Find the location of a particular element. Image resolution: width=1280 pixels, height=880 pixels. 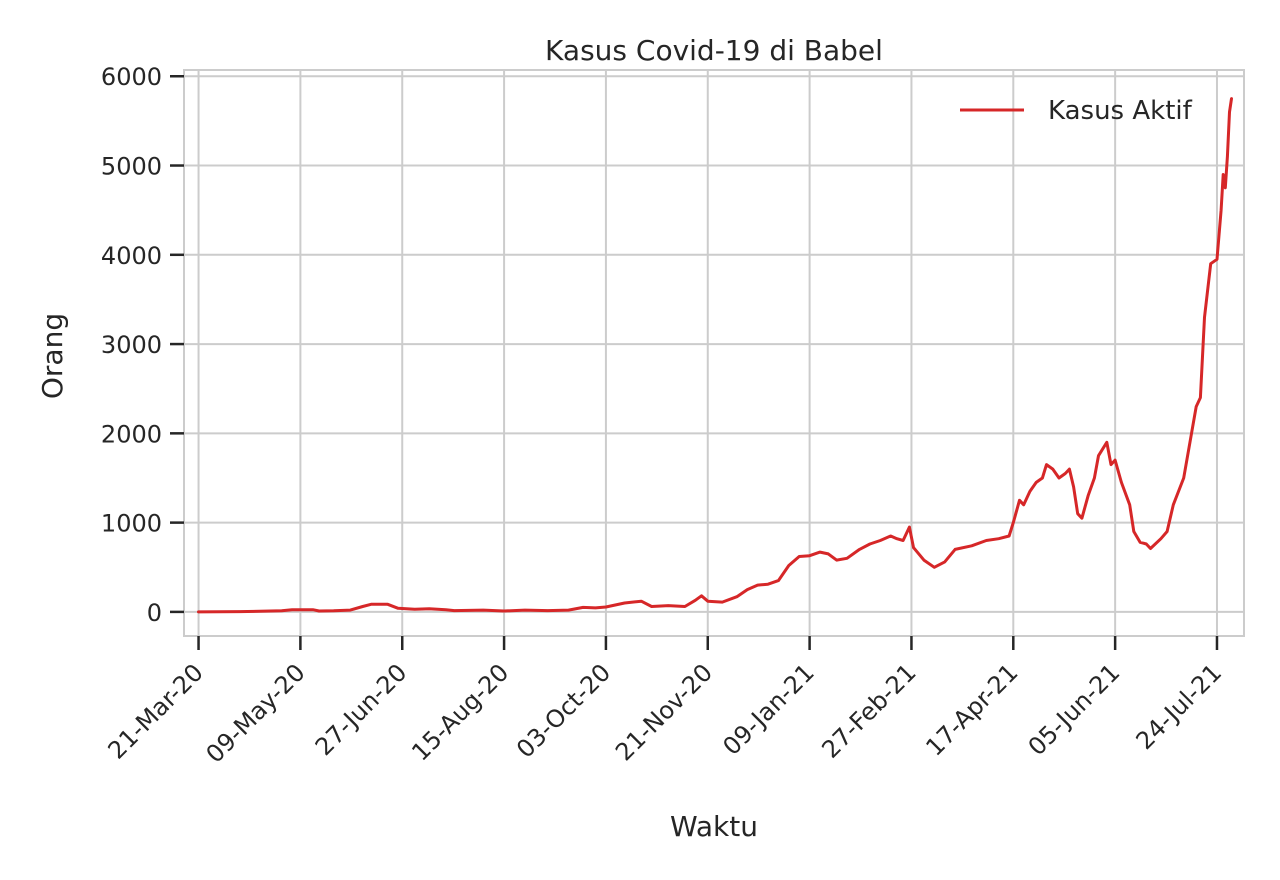

y-tick-label: 3000 is located at coordinates (131, 345).